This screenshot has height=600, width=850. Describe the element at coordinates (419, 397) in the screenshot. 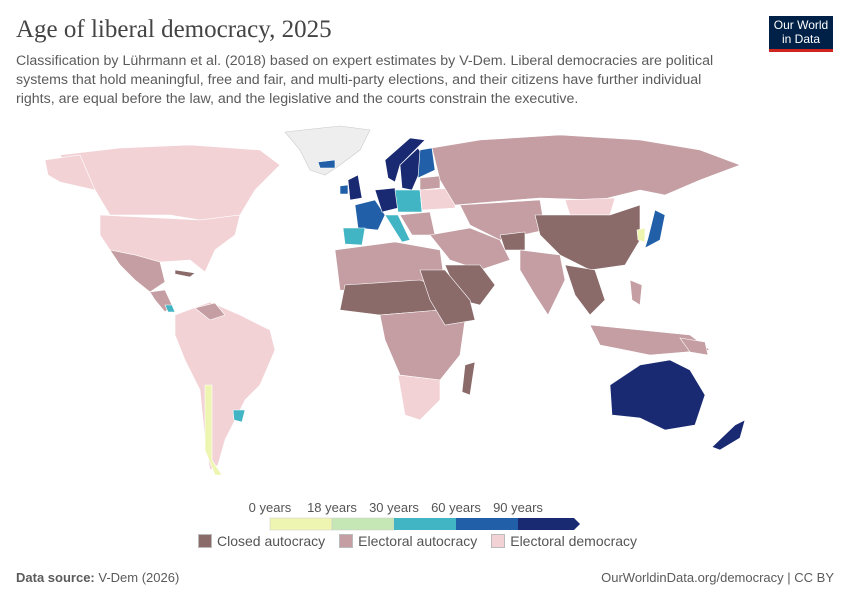

I see `southern-africa` at that location.